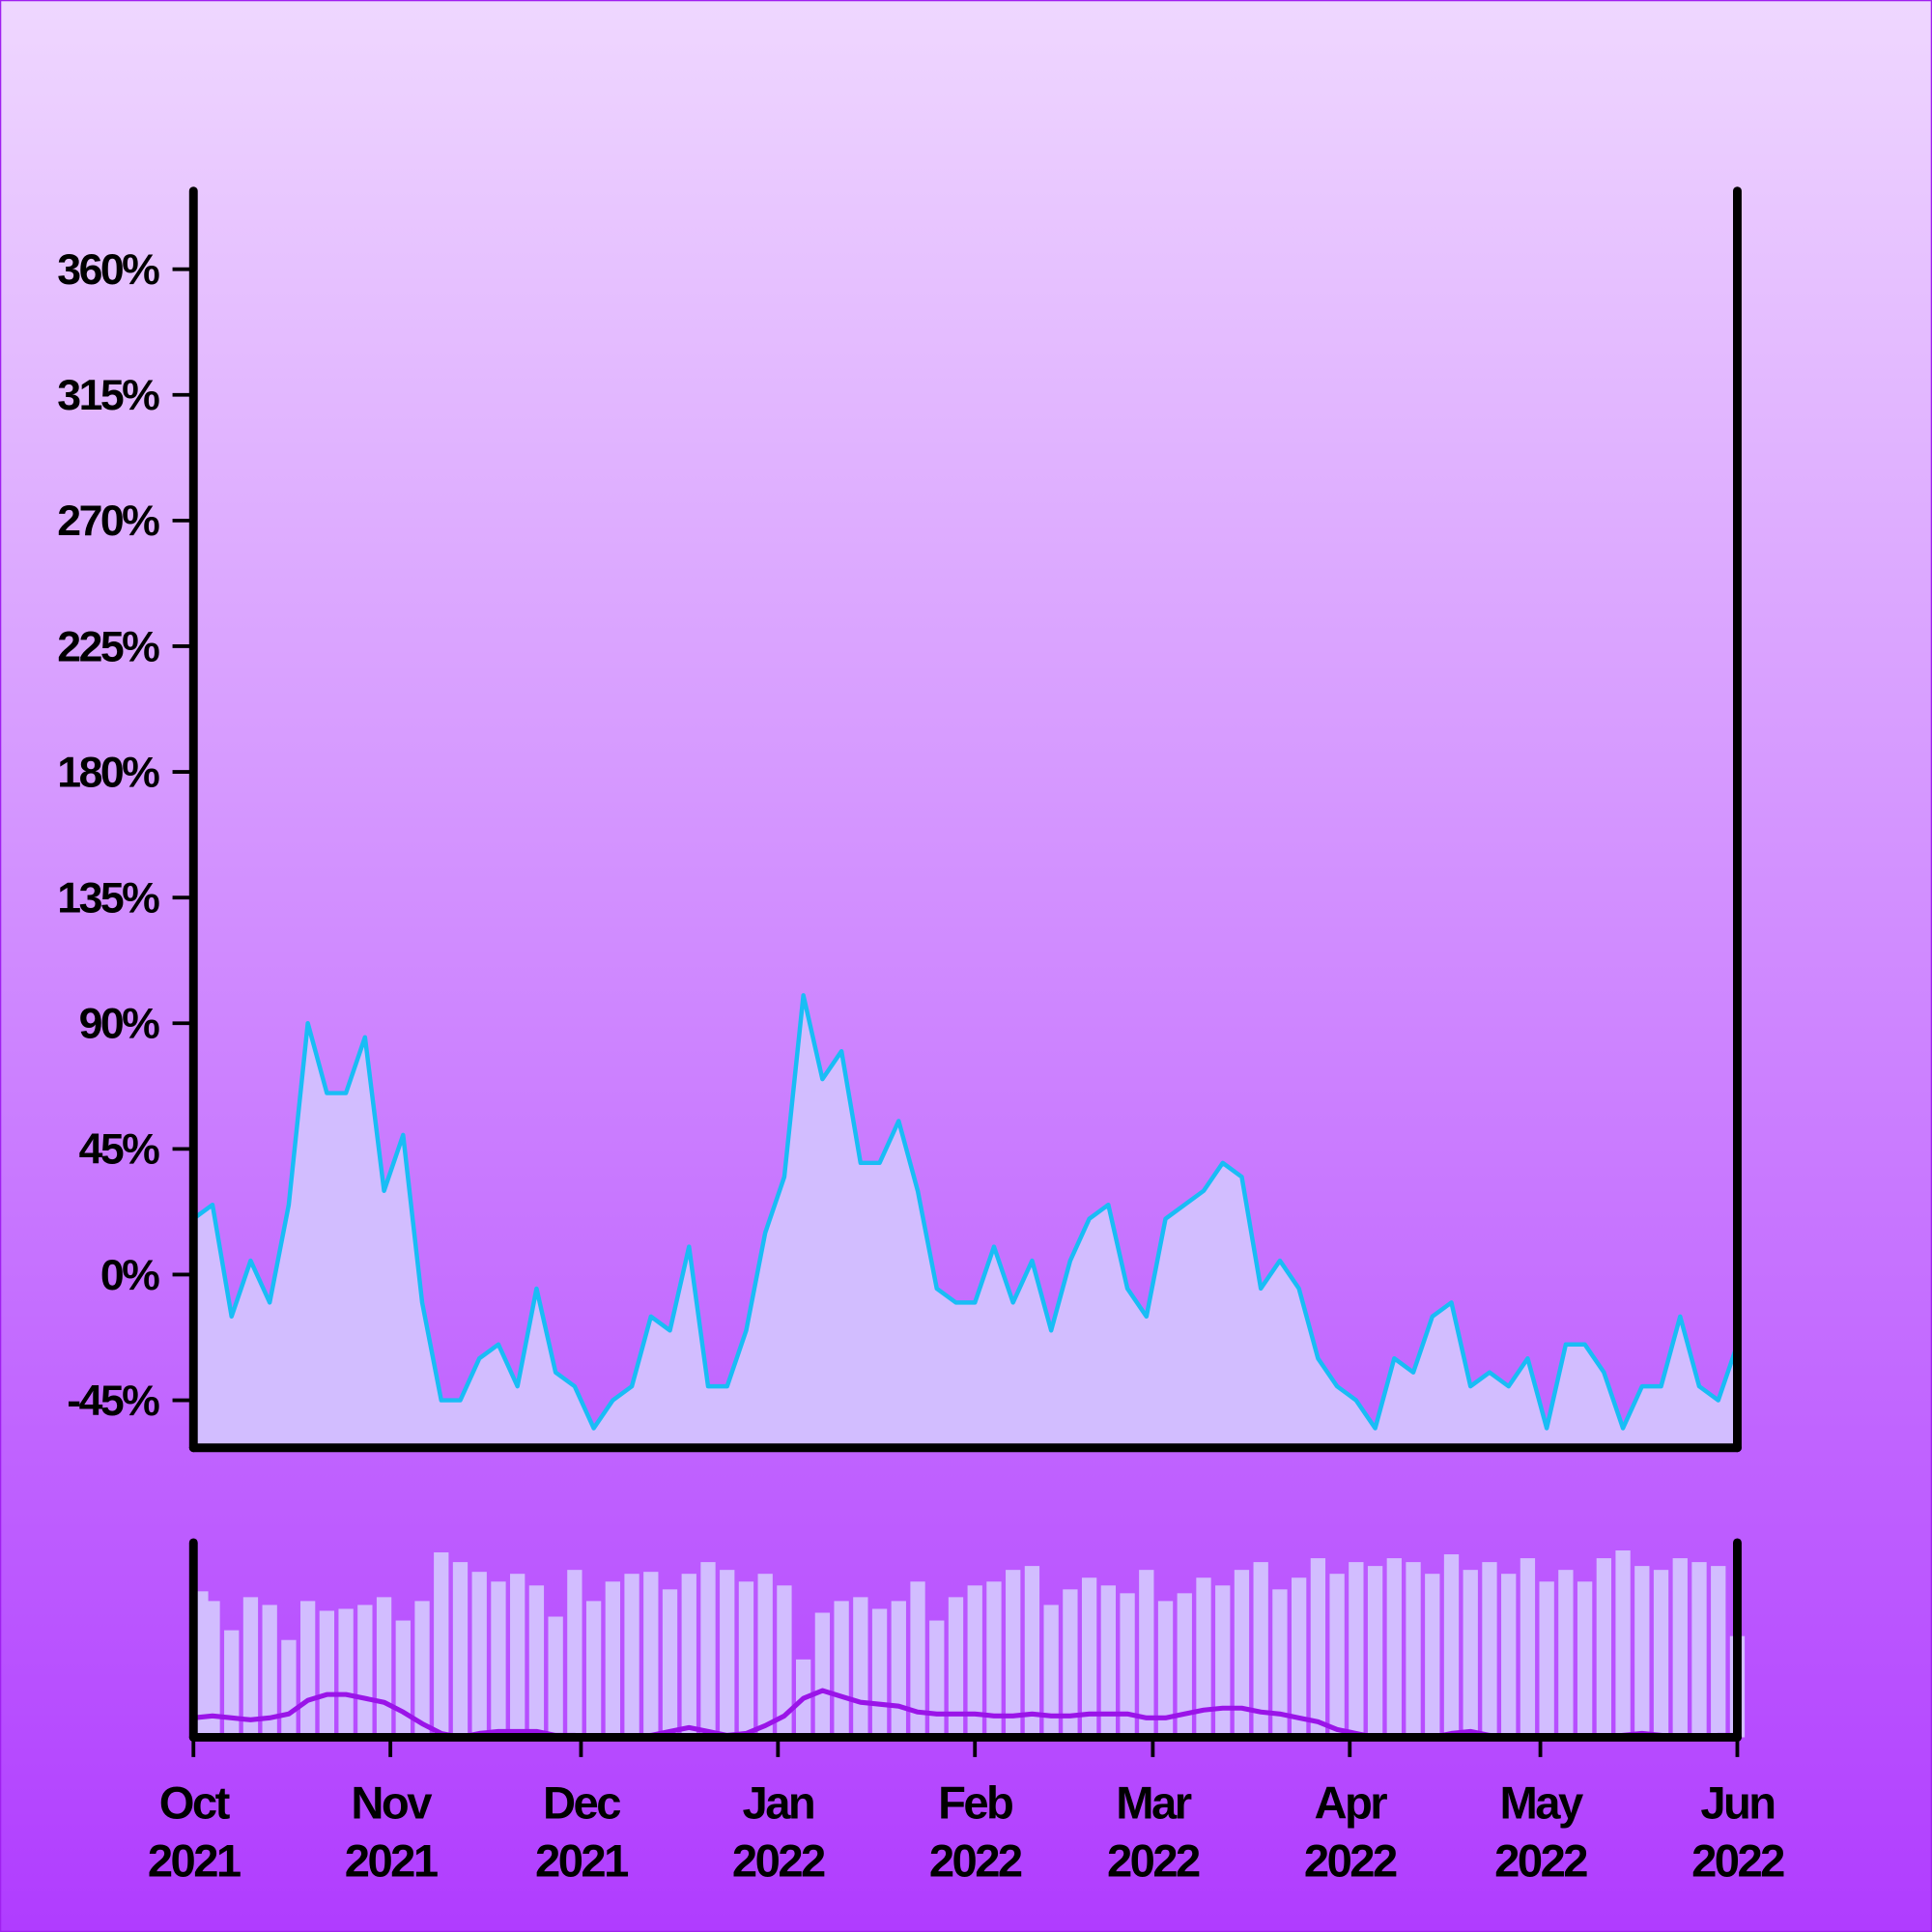  Describe the element at coordinates (129, 1275) in the screenshot. I see `y-tick-label: 0%` at that location.